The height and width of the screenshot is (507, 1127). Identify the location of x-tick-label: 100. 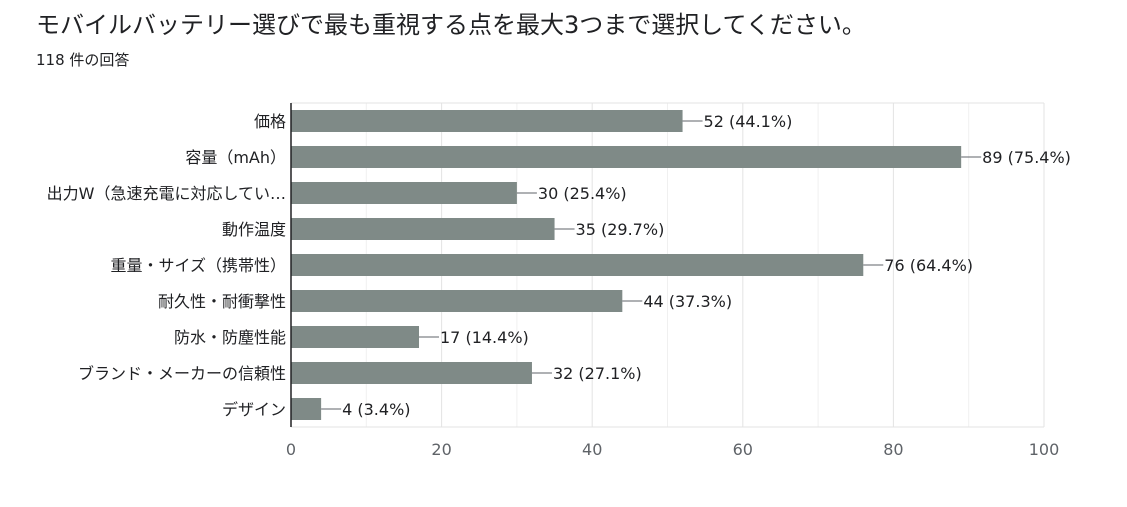
(1044, 449).